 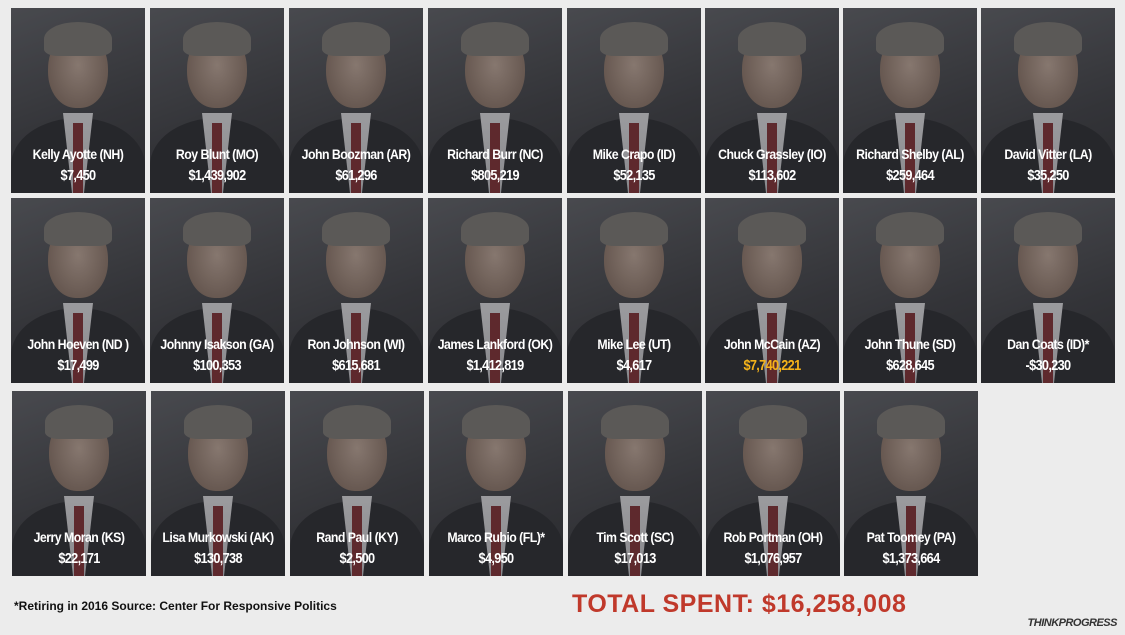 What do you see at coordinates (357, 558) in the screenshot?
I see `senator-amount: $2,500` at bounding box center [357, 558].